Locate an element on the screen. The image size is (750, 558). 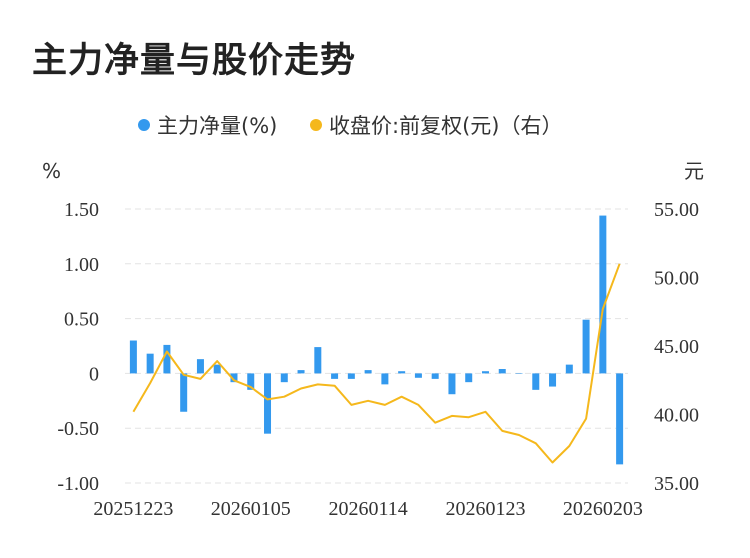
right-axis-ticks: 55.00 50.00 45.00 40.00 35.00 is located at coordinates (676, 347).